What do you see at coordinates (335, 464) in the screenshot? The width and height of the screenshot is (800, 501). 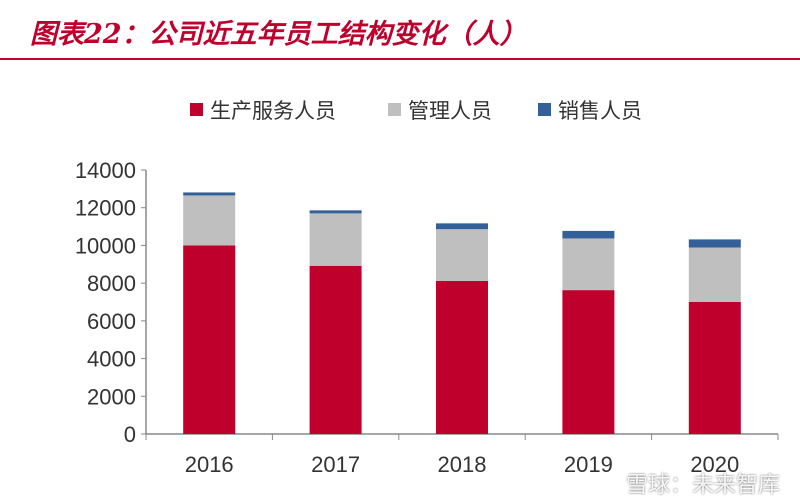 I see `x-tick-label: 2017` at bounding box center [335, 464].